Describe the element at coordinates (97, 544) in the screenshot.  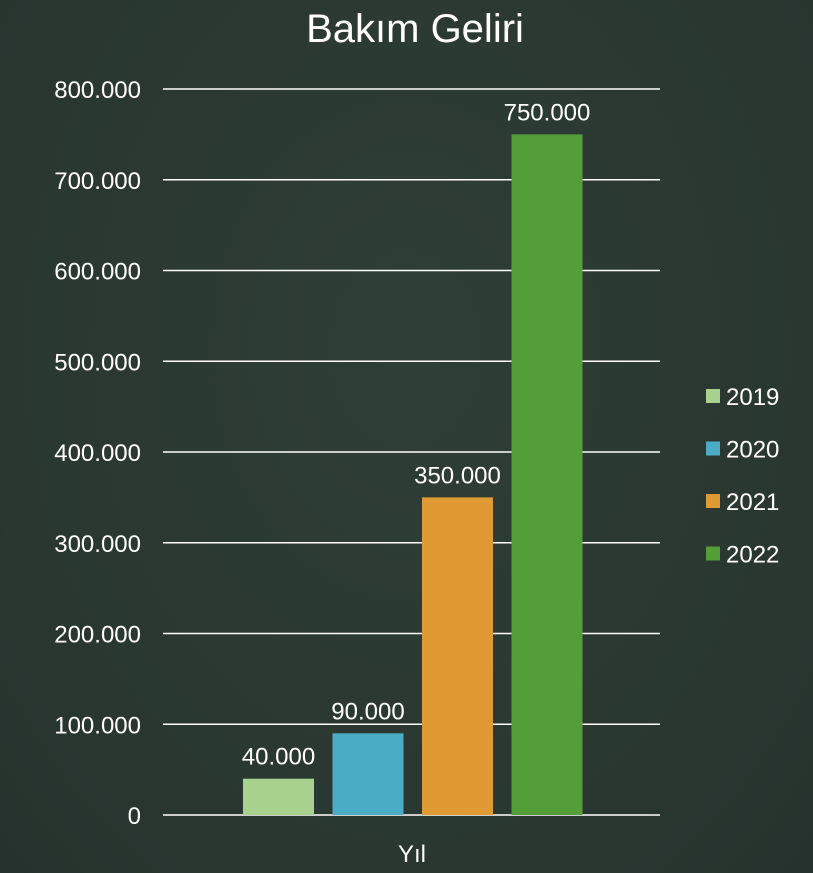
I see `y-tick-label: 300.000` at that location.